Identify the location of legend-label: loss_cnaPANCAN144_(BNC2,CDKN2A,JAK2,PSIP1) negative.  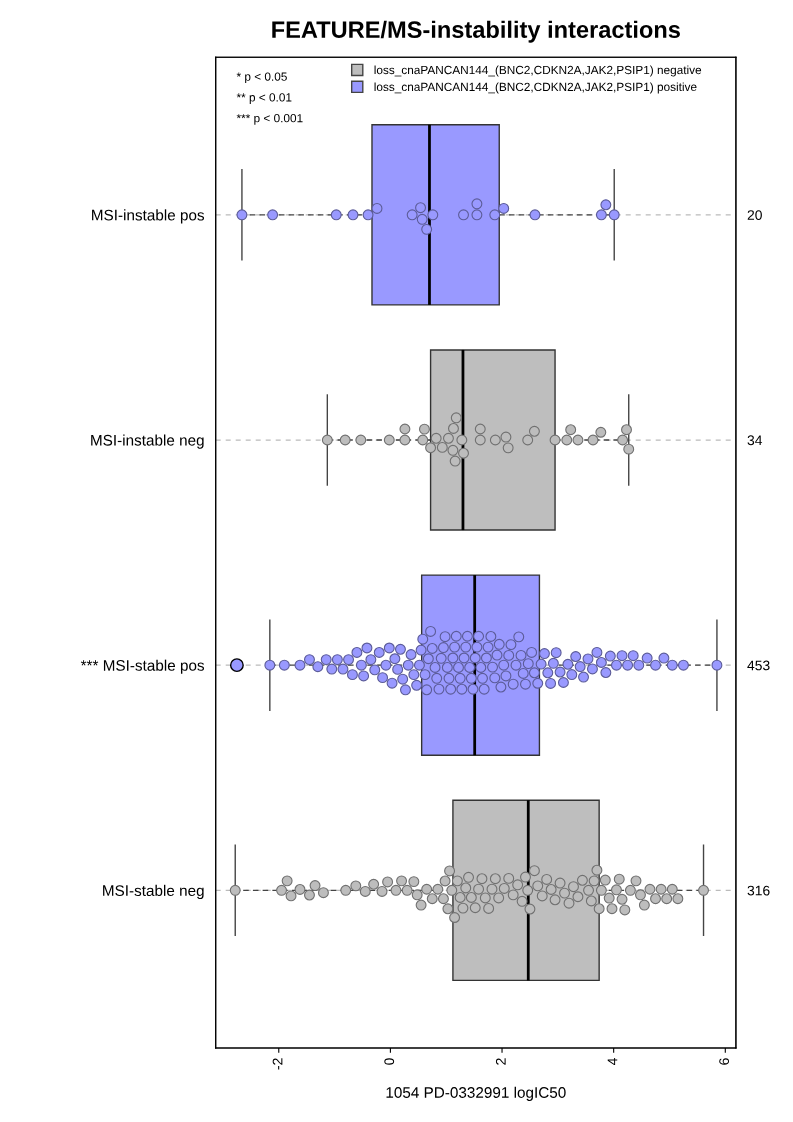
(538, 71).